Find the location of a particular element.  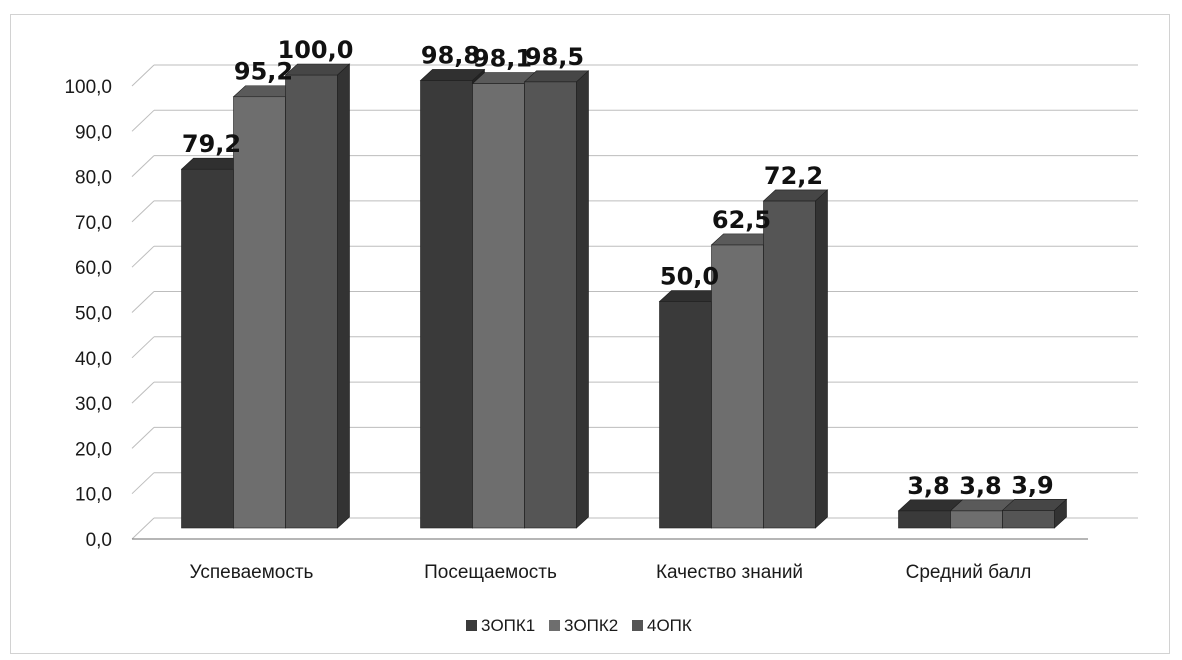

y-tick-label: 10,0 is located at coordinates (93, 495).